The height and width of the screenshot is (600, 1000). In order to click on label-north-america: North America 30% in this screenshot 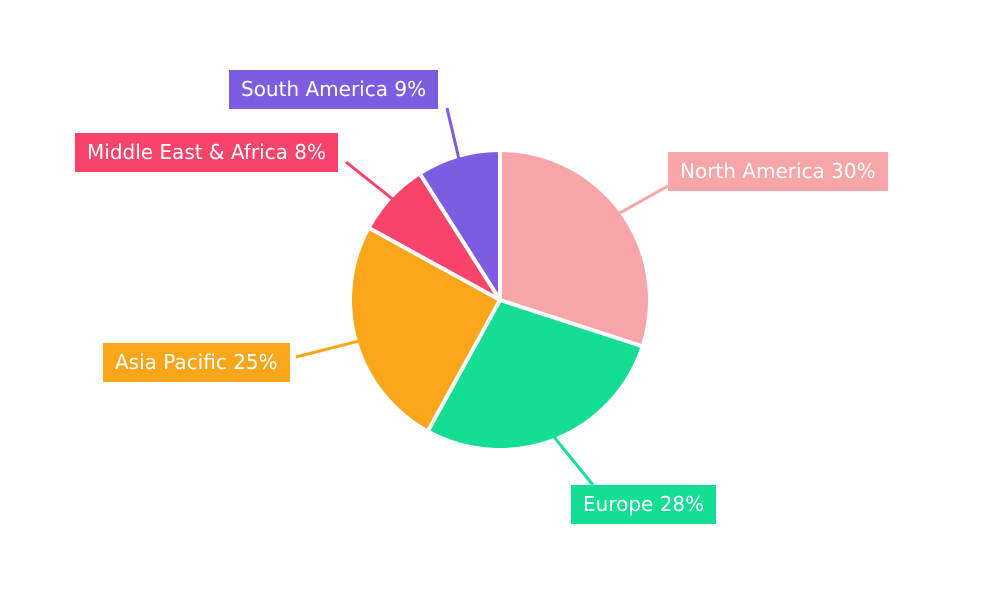, I will do `click(778, 171)`.